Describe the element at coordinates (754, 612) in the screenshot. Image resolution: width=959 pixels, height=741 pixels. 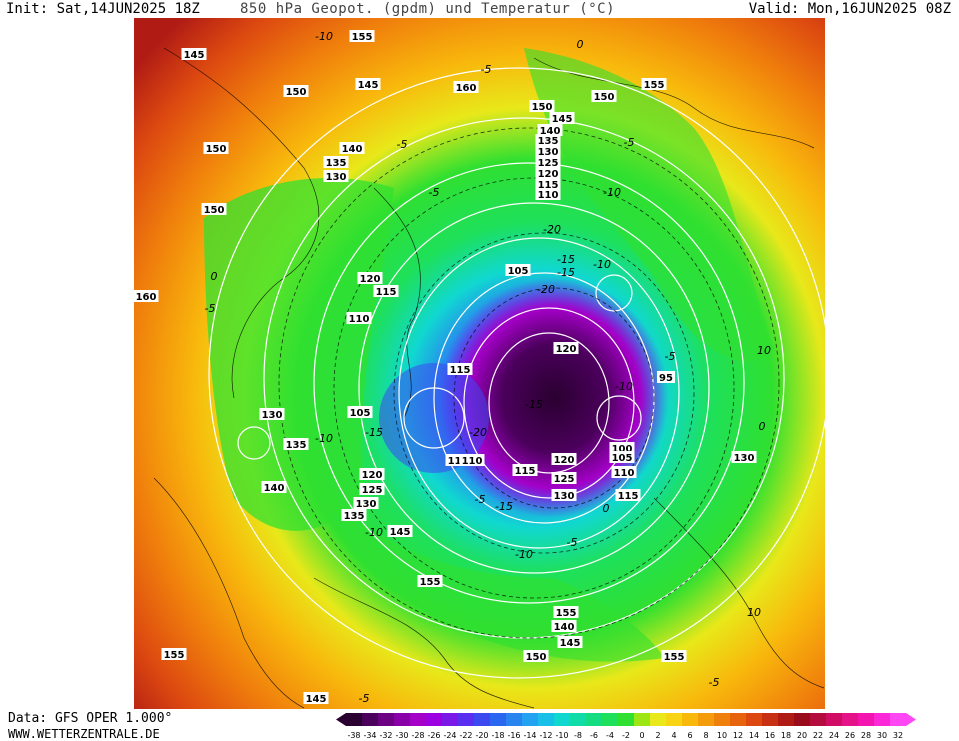
I see `temperature-label: 10` at that location.